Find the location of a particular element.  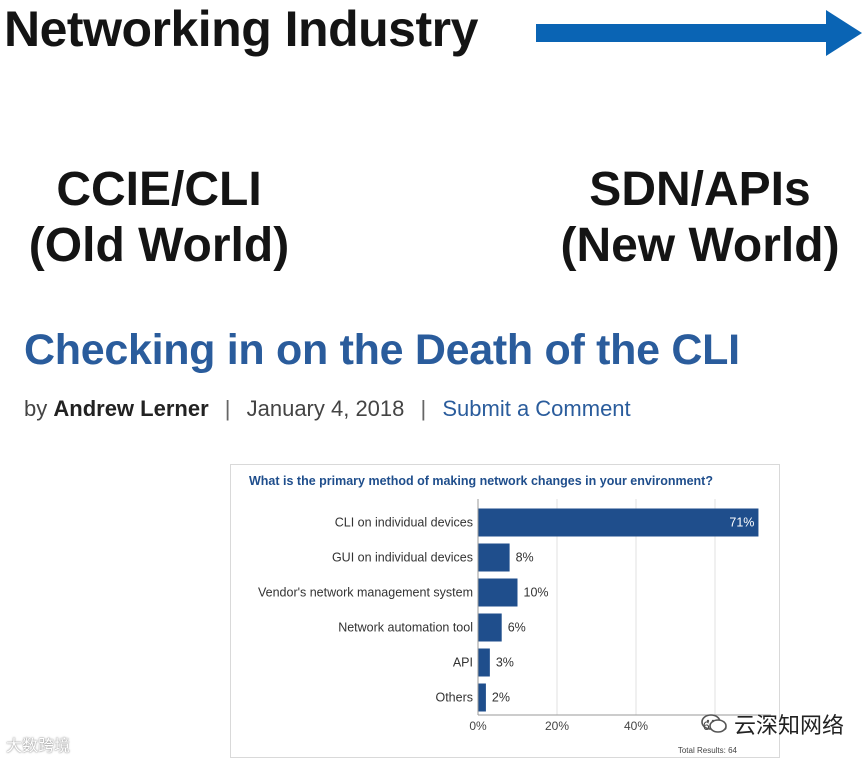

data-label: 3% is located at coordinates (505, 663).